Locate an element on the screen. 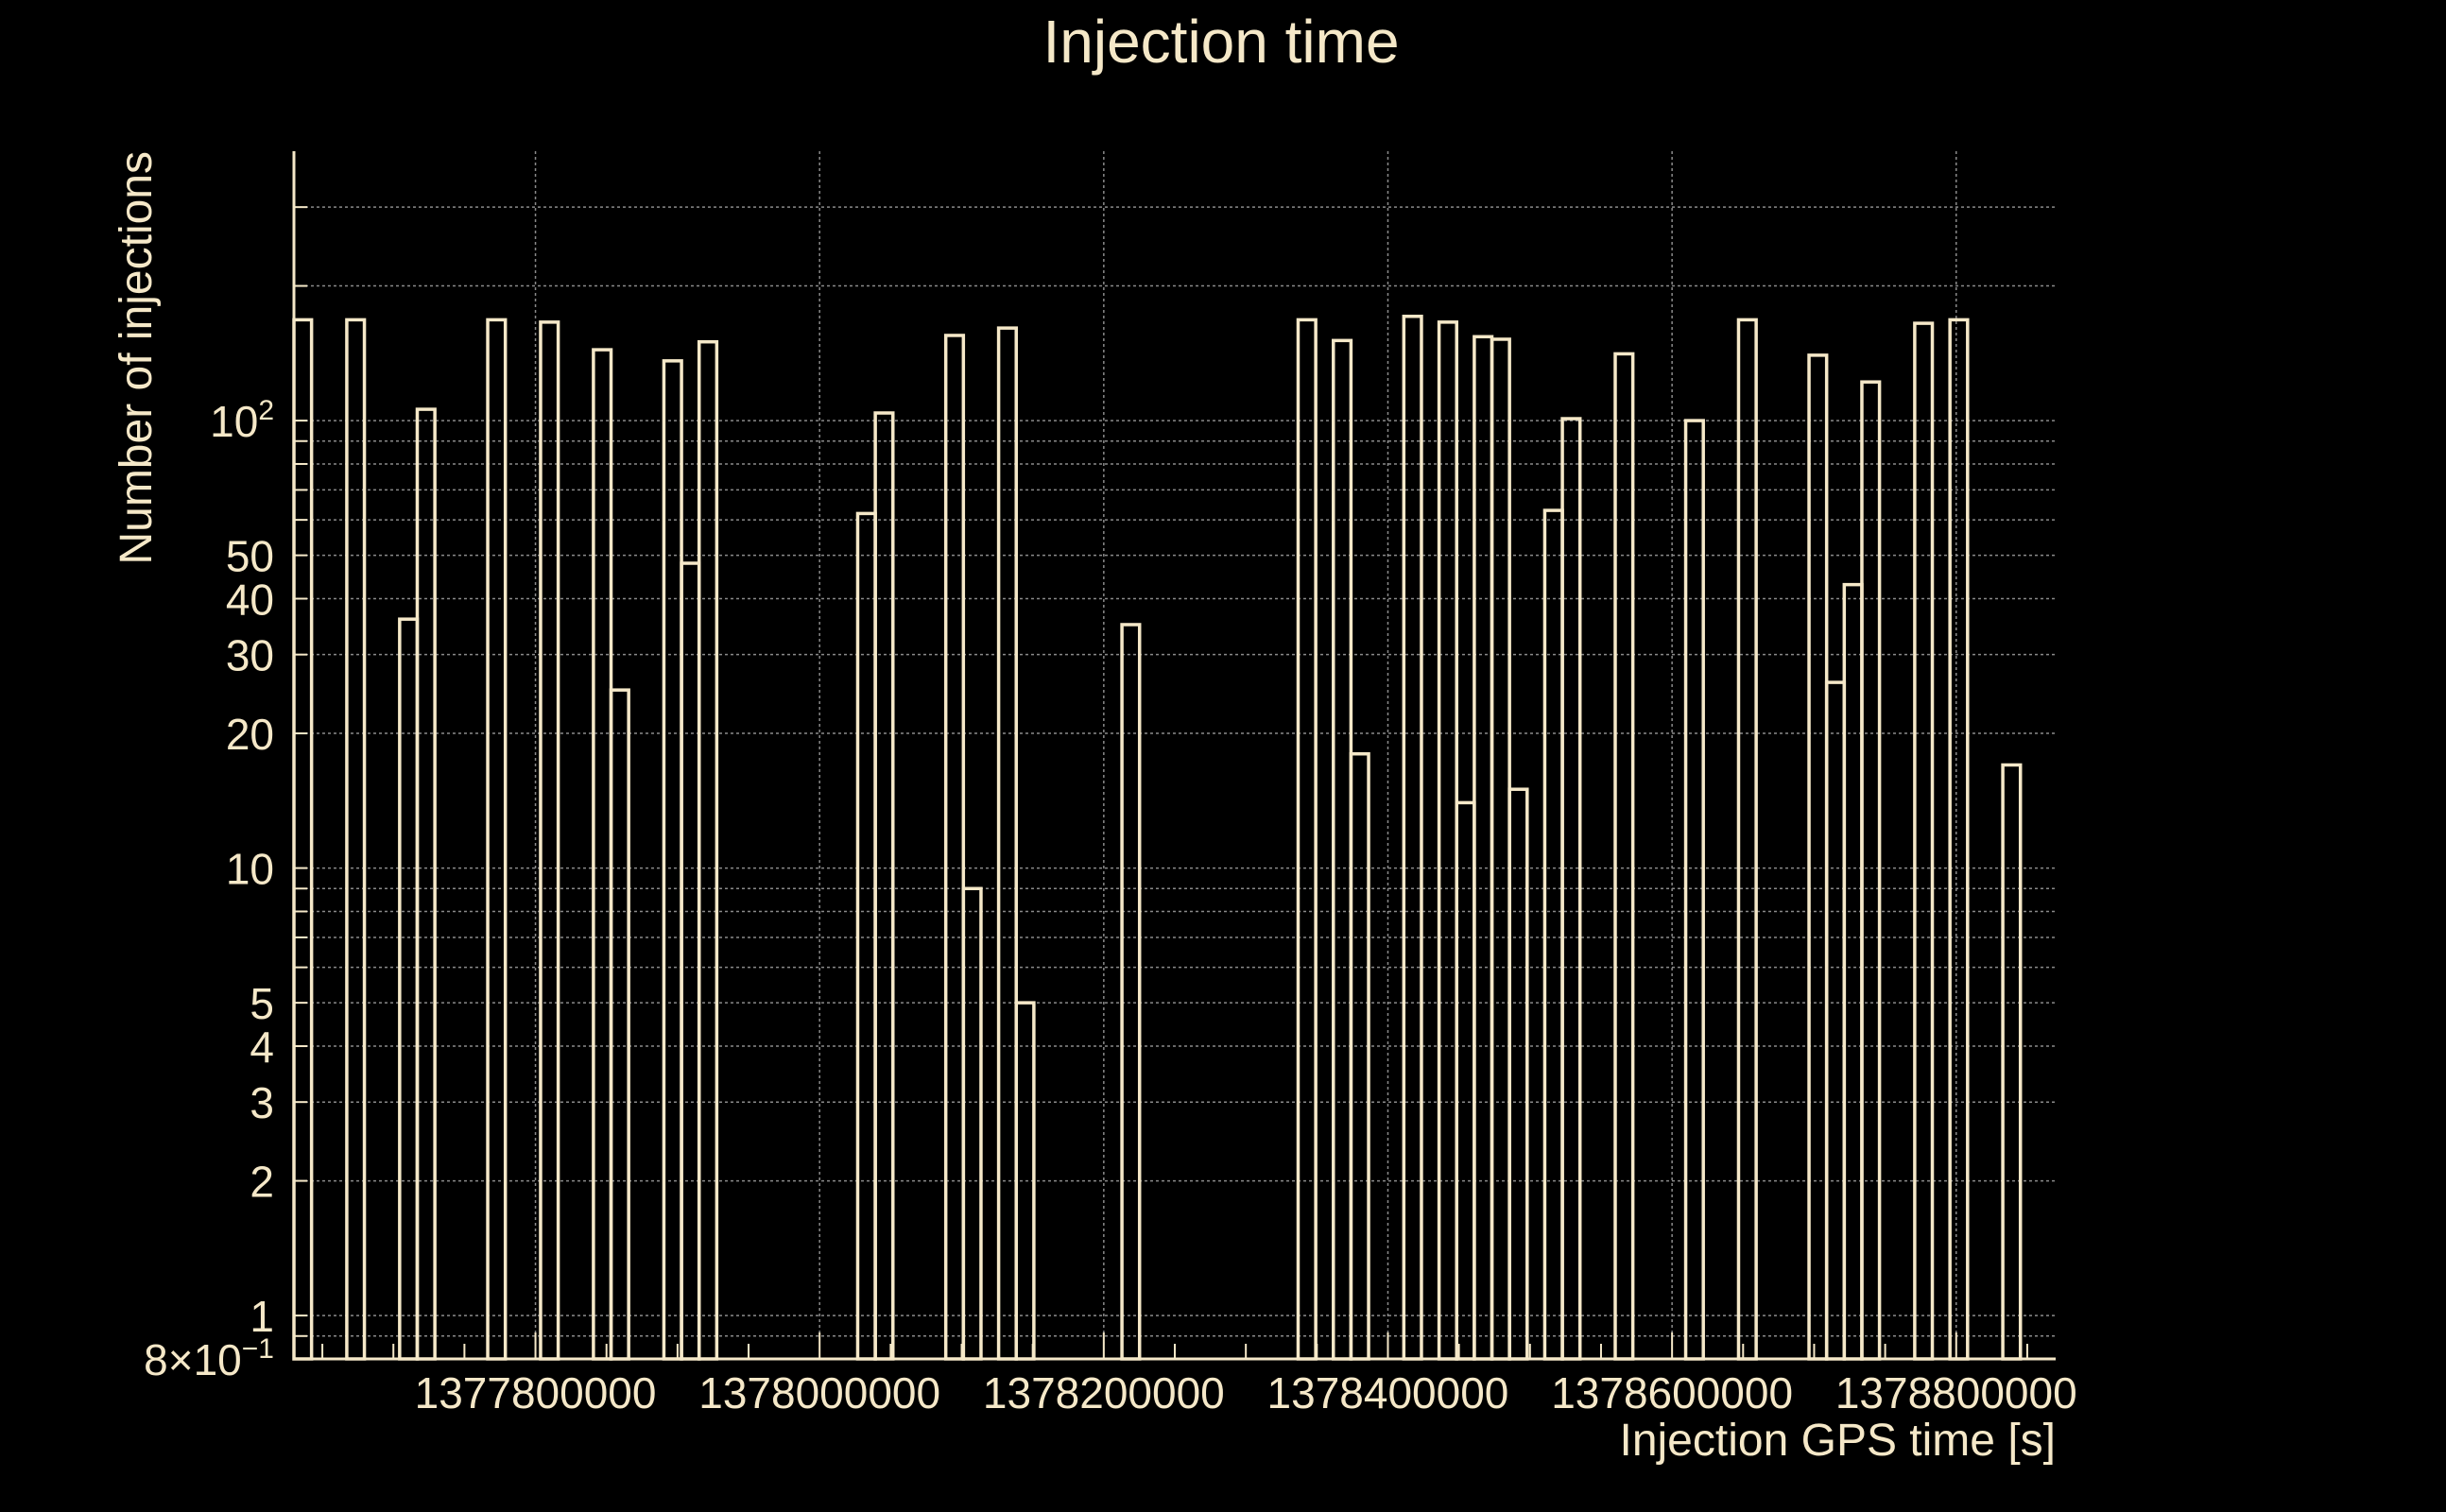  x-tick-label: 1378200000 is located at coordinates (1104, 1393).